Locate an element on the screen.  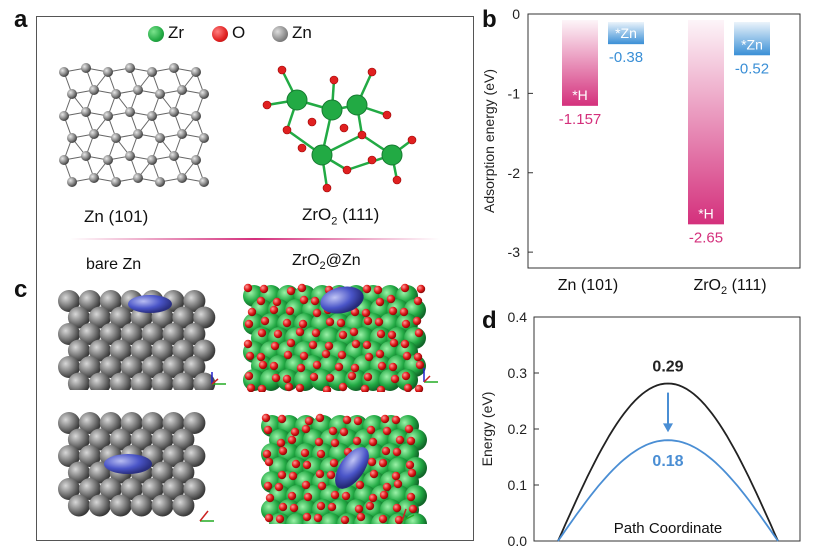
peak-value-label: 0.29 is located at coordinates (667, 366).